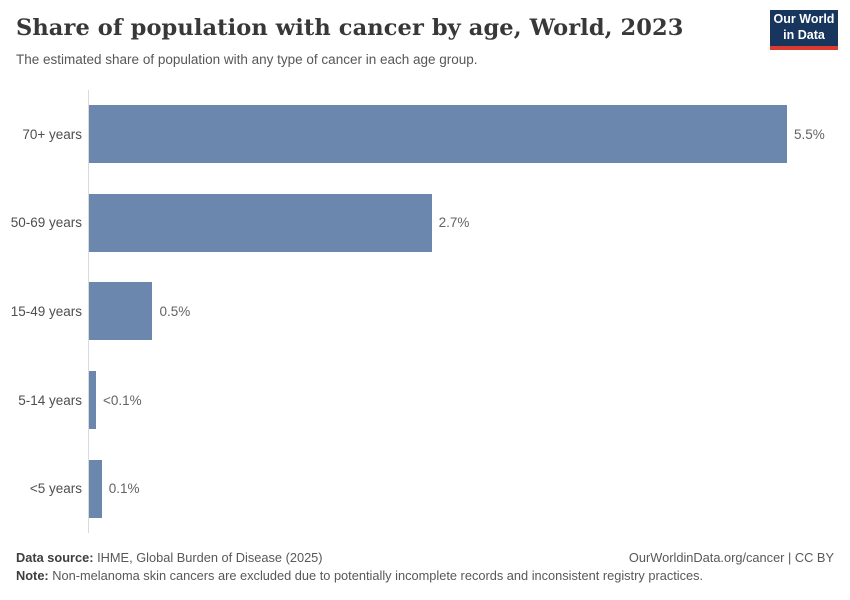  Describe the element at coordinates (469, 488) in the screenshot. I see `bar-area: 0.1%` at that location.